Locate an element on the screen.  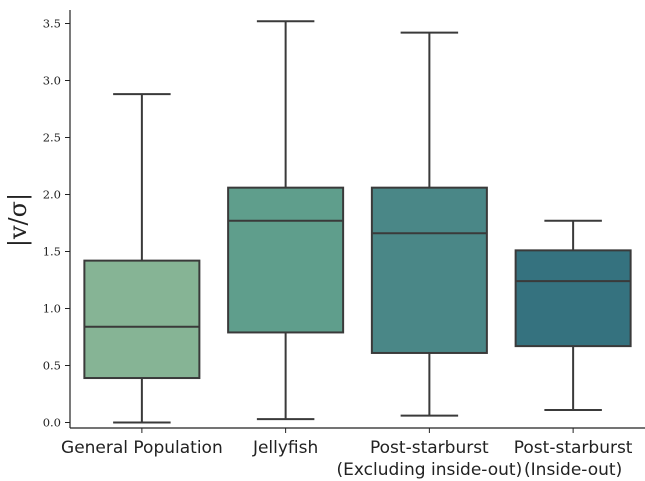
x-tick-label: (Excluding inside-out) is located at coordinates (430, 470).